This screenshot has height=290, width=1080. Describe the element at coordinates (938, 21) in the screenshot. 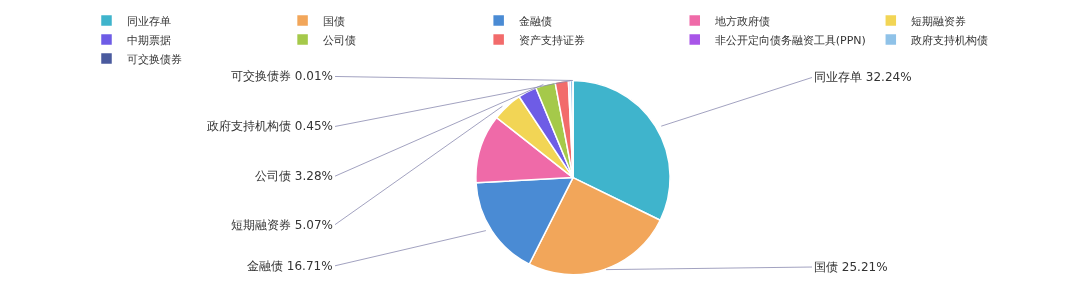

I see `legend-label: 短期融资券` at that location.